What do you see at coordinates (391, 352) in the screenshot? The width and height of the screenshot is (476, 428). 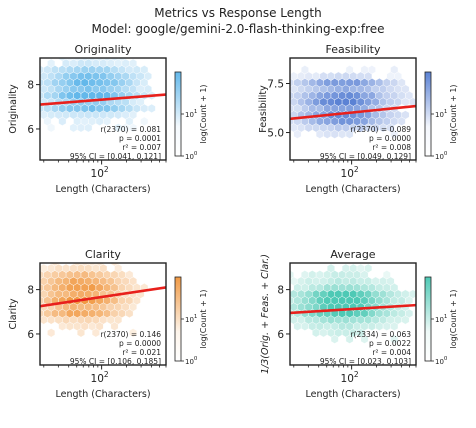 I see `stat-text: r² = 0.004` at bounding box center [391, 352].